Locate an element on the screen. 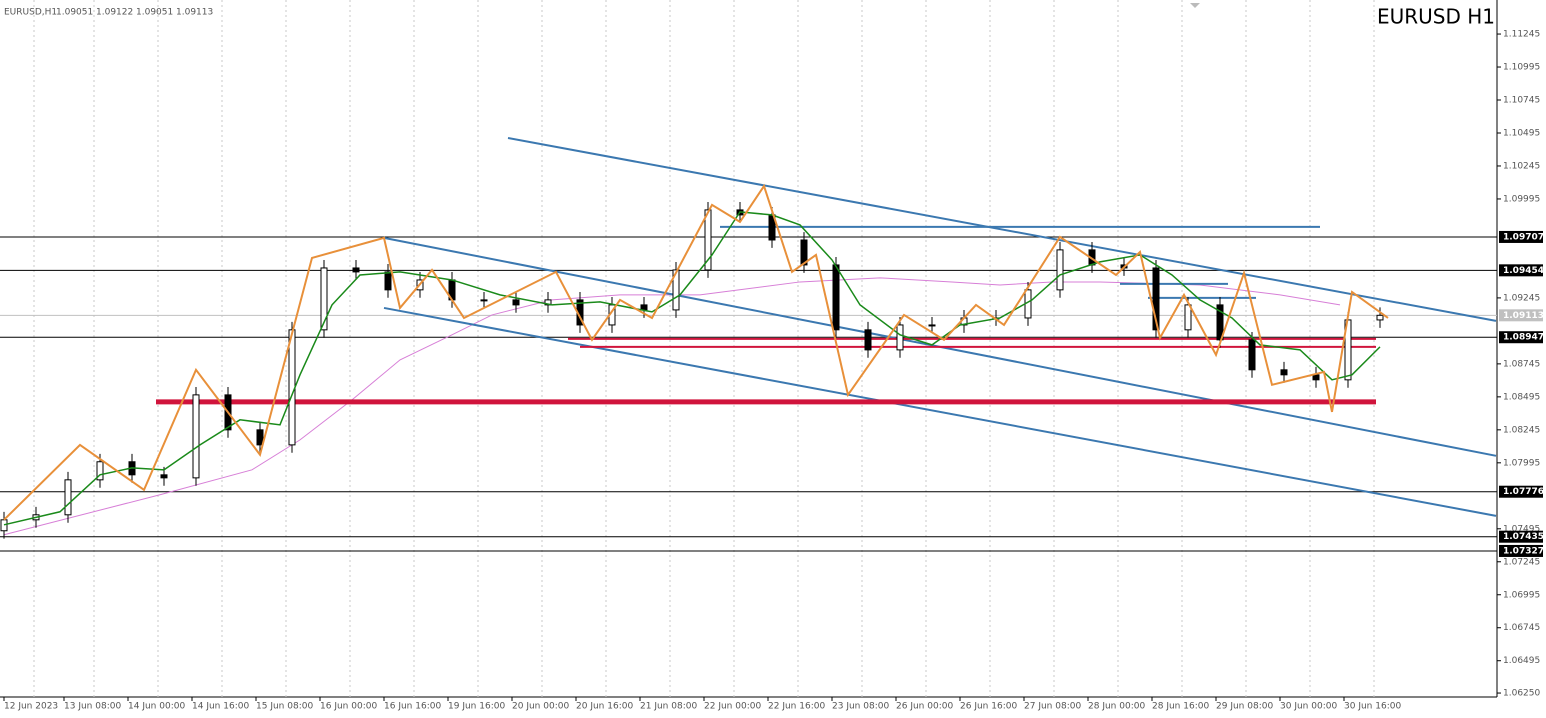  x-tick-label: 15 Jun 08:00 is located at coordinates (284, 707).